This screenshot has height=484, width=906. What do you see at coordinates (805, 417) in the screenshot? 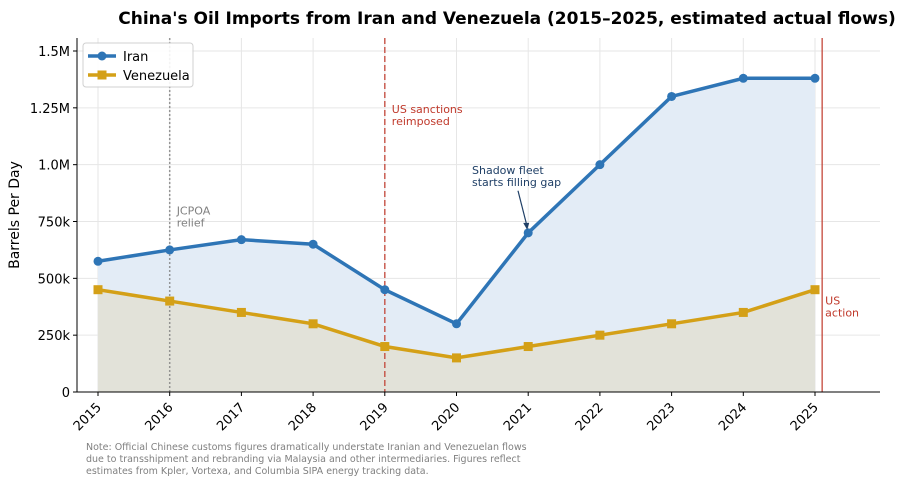
I see `x-tick-label: 2025` at bounding box center [805, 417].